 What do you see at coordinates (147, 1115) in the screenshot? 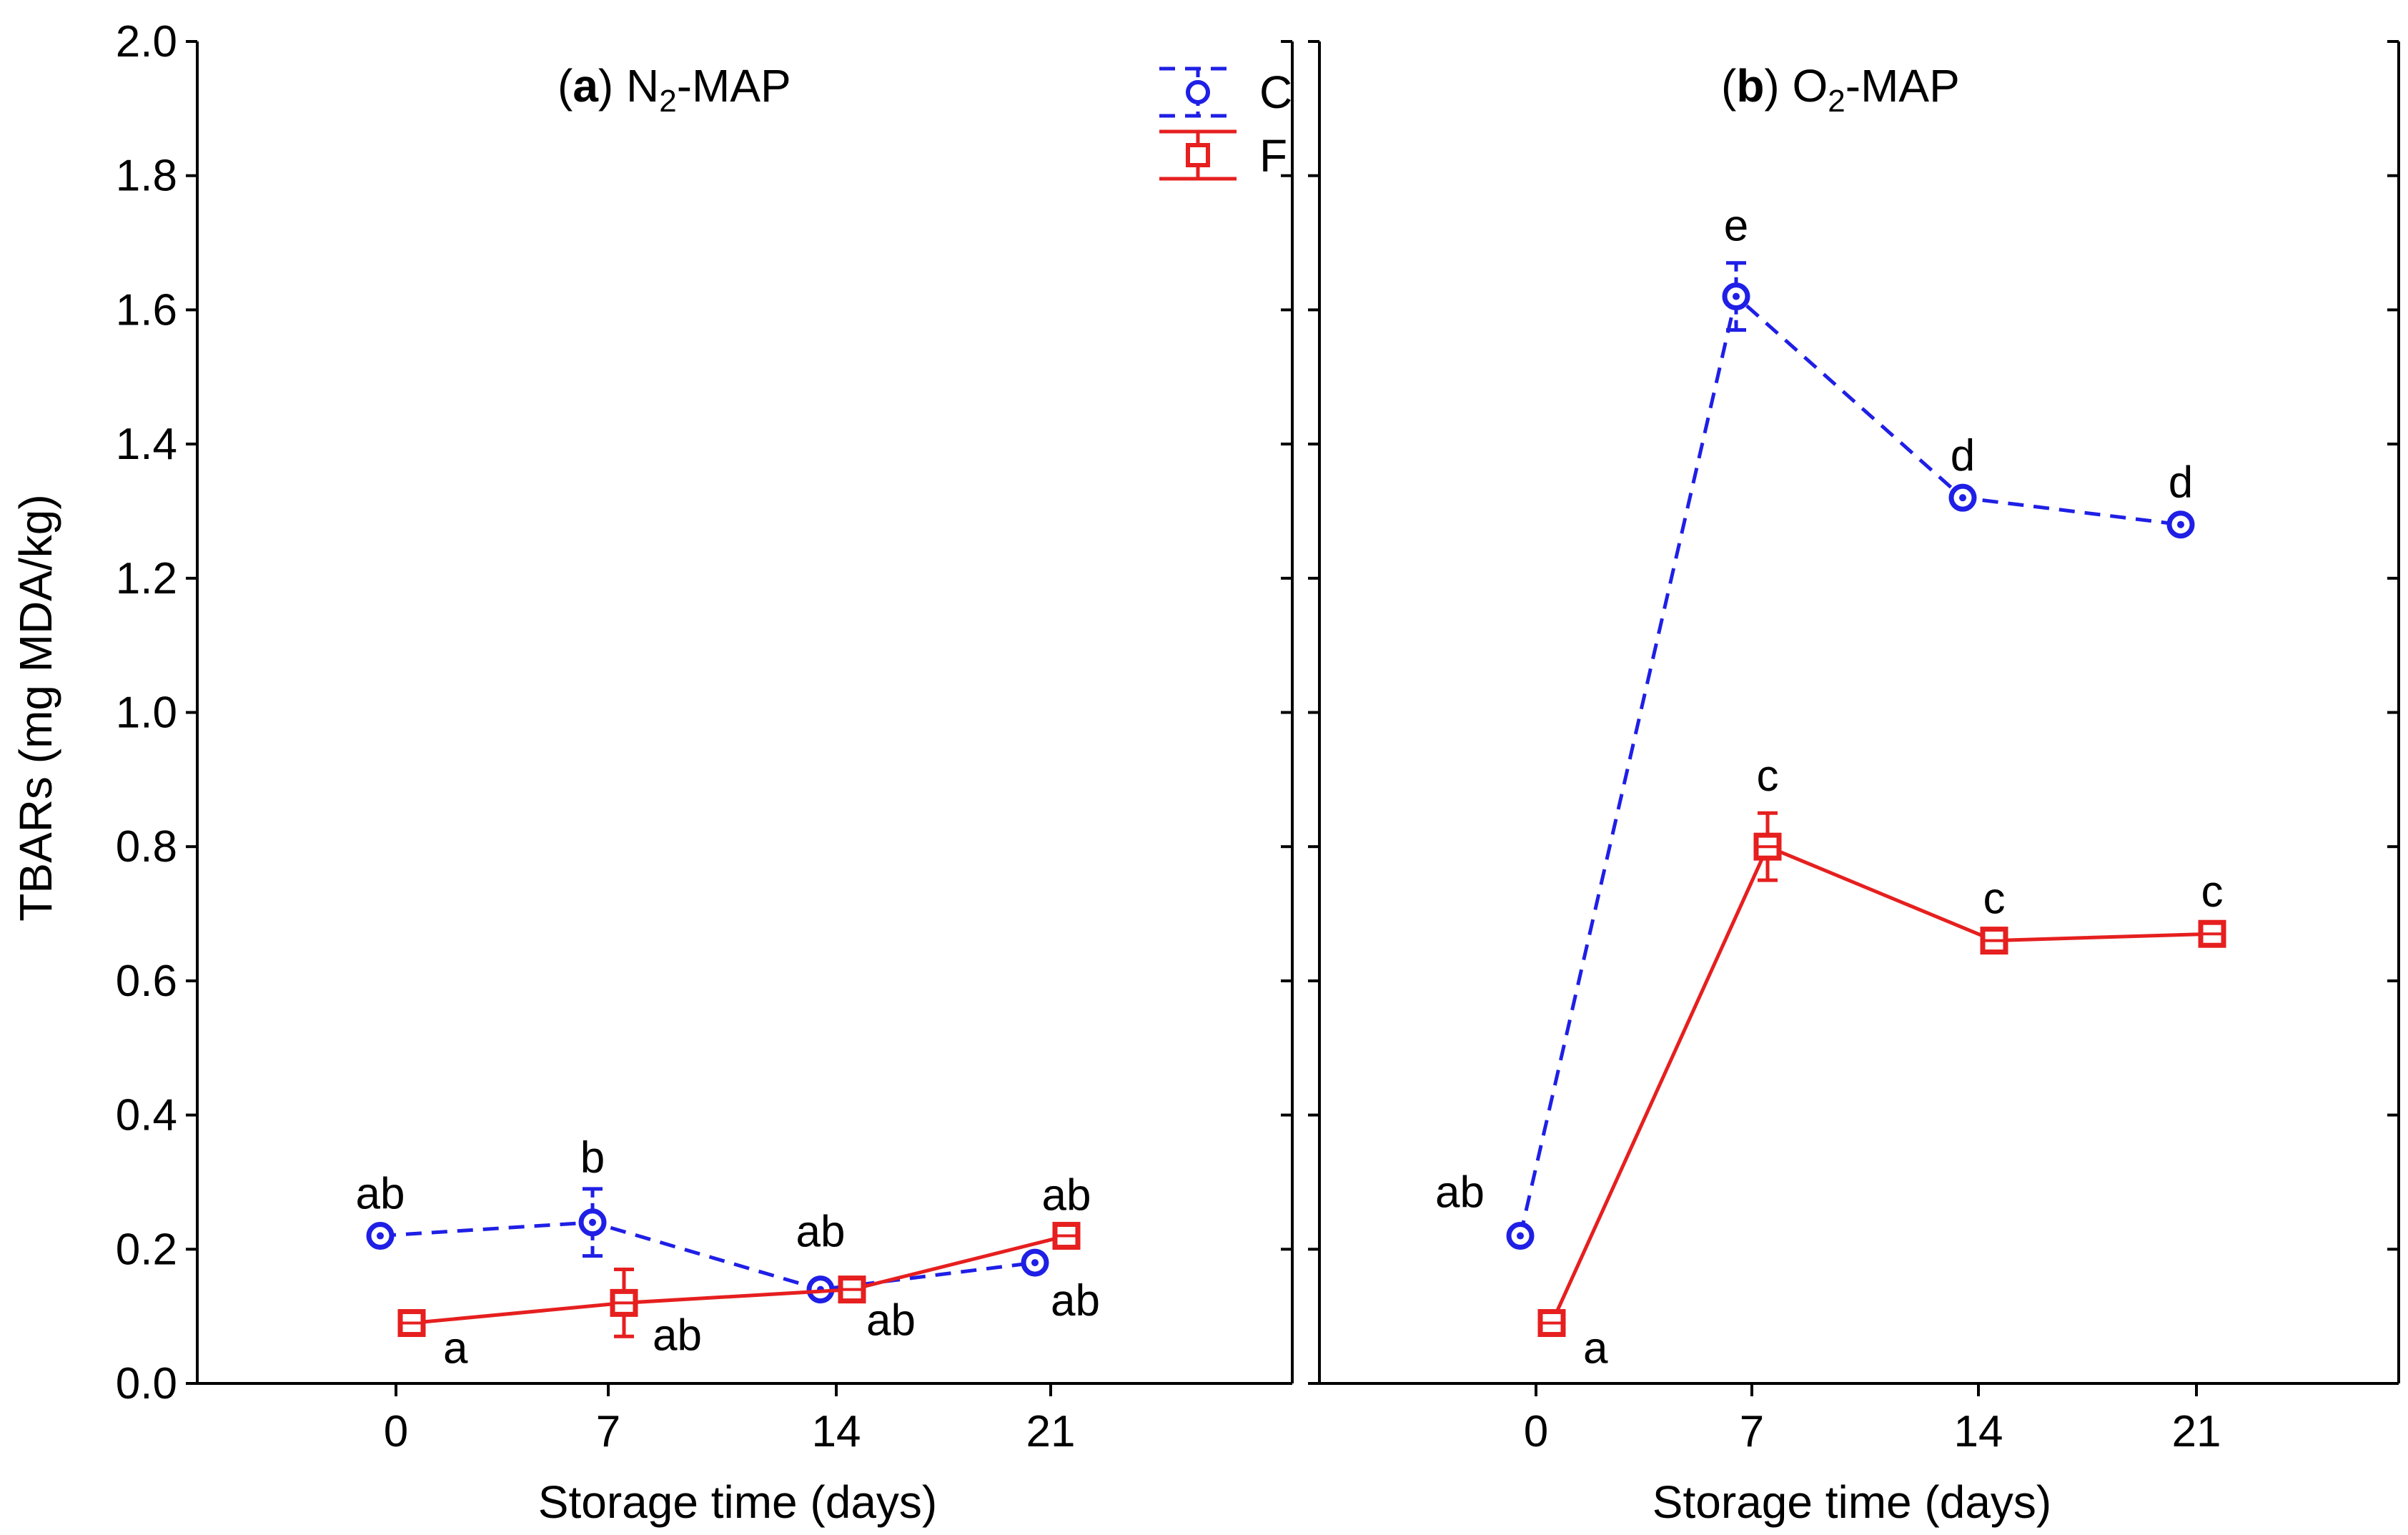
I see `y-tick-label: 0.4` at bounding box center [147, 1115].